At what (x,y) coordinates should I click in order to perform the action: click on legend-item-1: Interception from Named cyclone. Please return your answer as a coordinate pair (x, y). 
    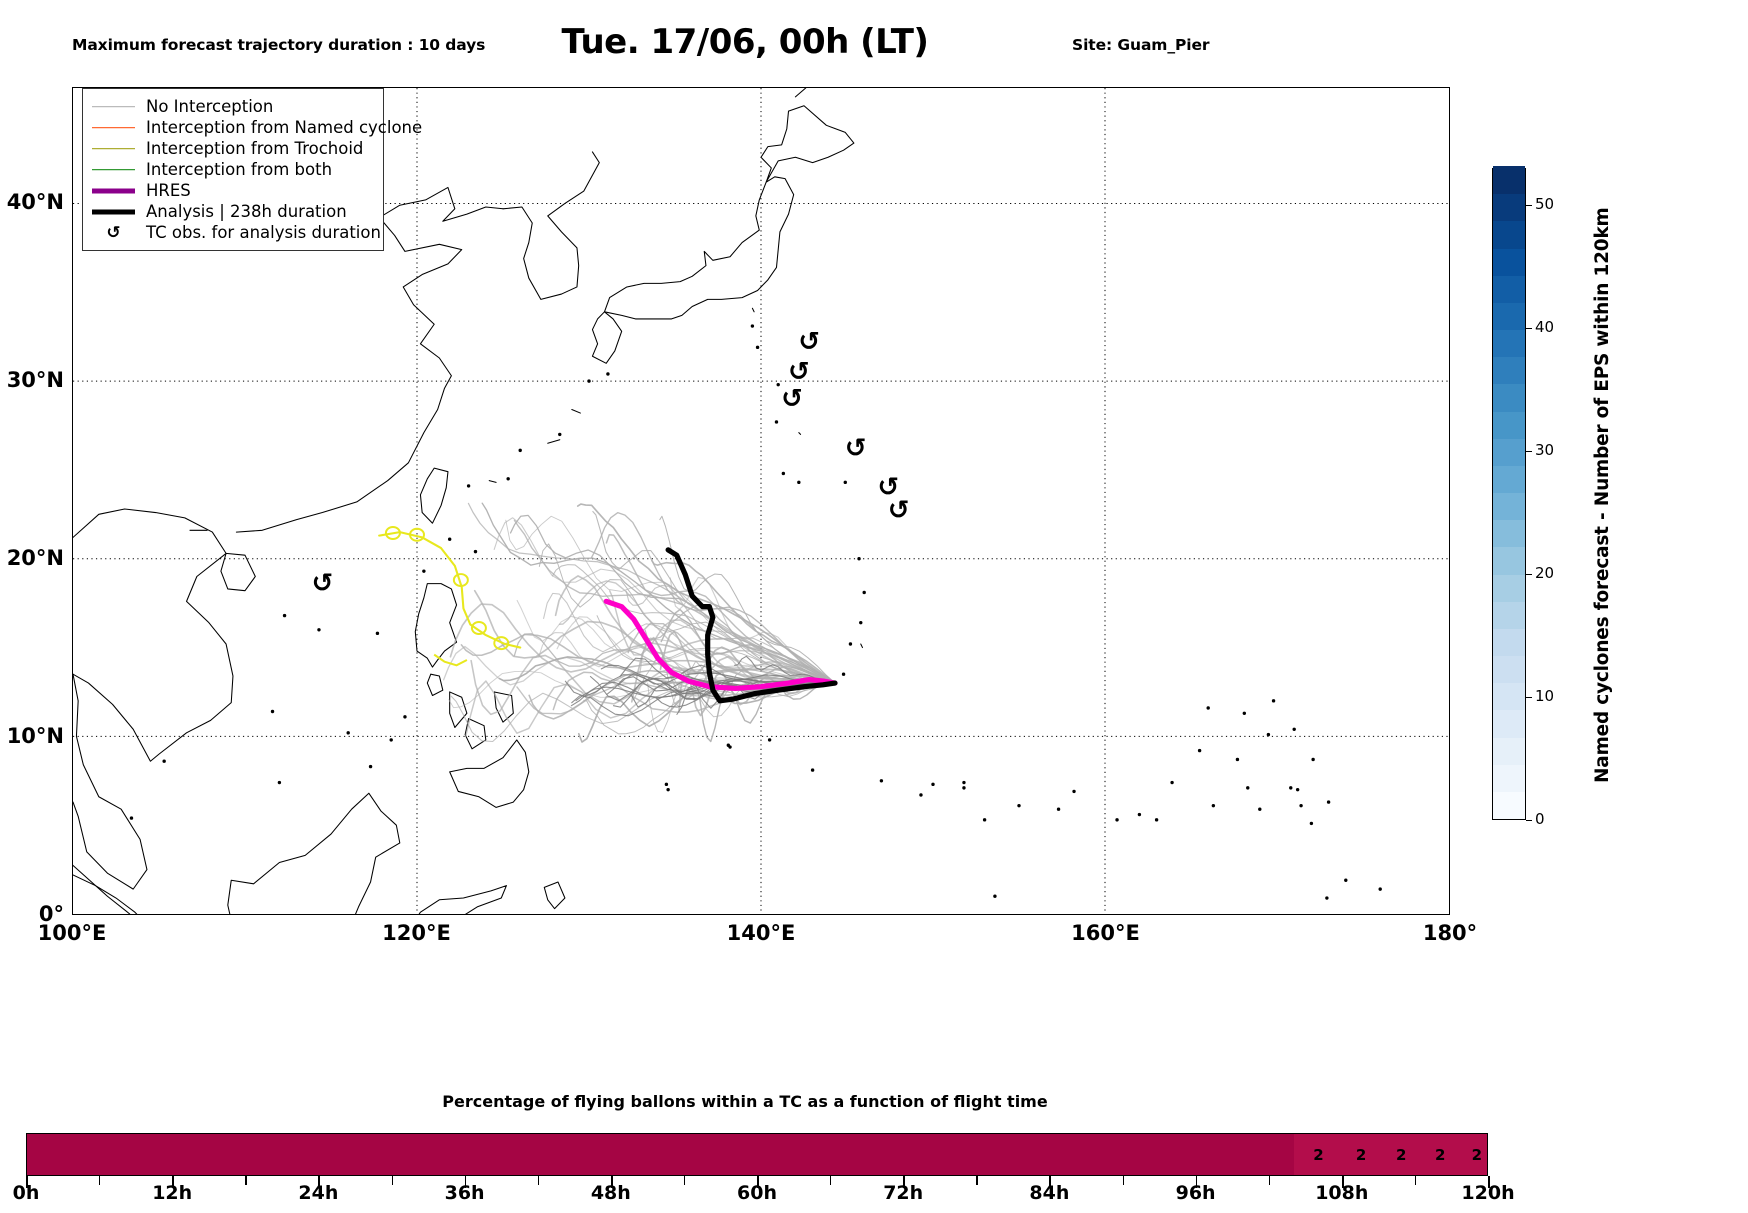
    Looking at the image, I should click on (256, 127).